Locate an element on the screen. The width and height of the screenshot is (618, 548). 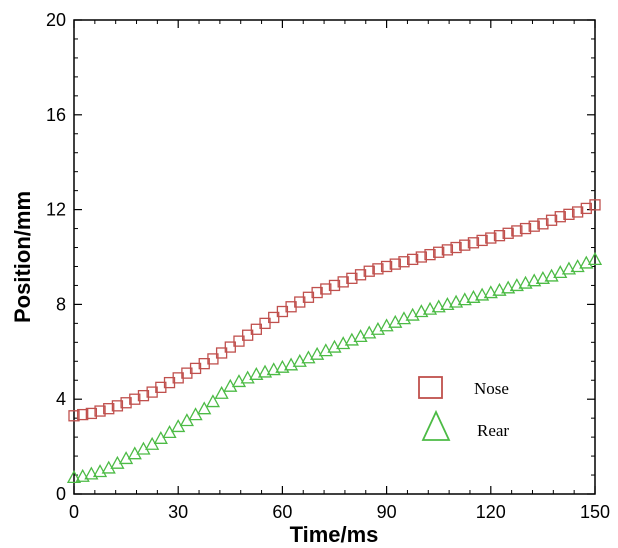
y-axis-title: Position/mm is located at coordinates (22, 257).